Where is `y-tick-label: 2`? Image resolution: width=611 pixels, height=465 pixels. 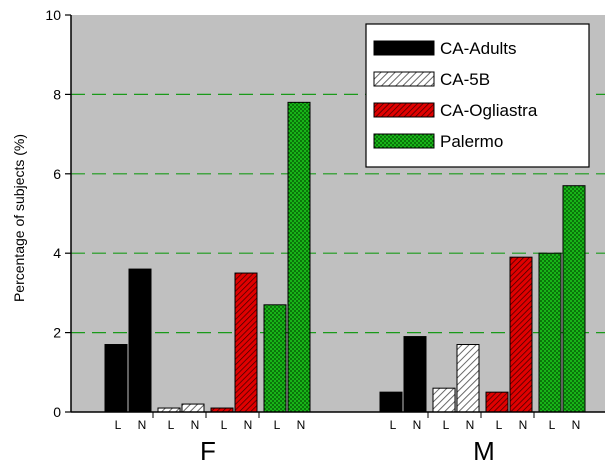 y-tick-label: 2 is located at coordinates (57, 333).